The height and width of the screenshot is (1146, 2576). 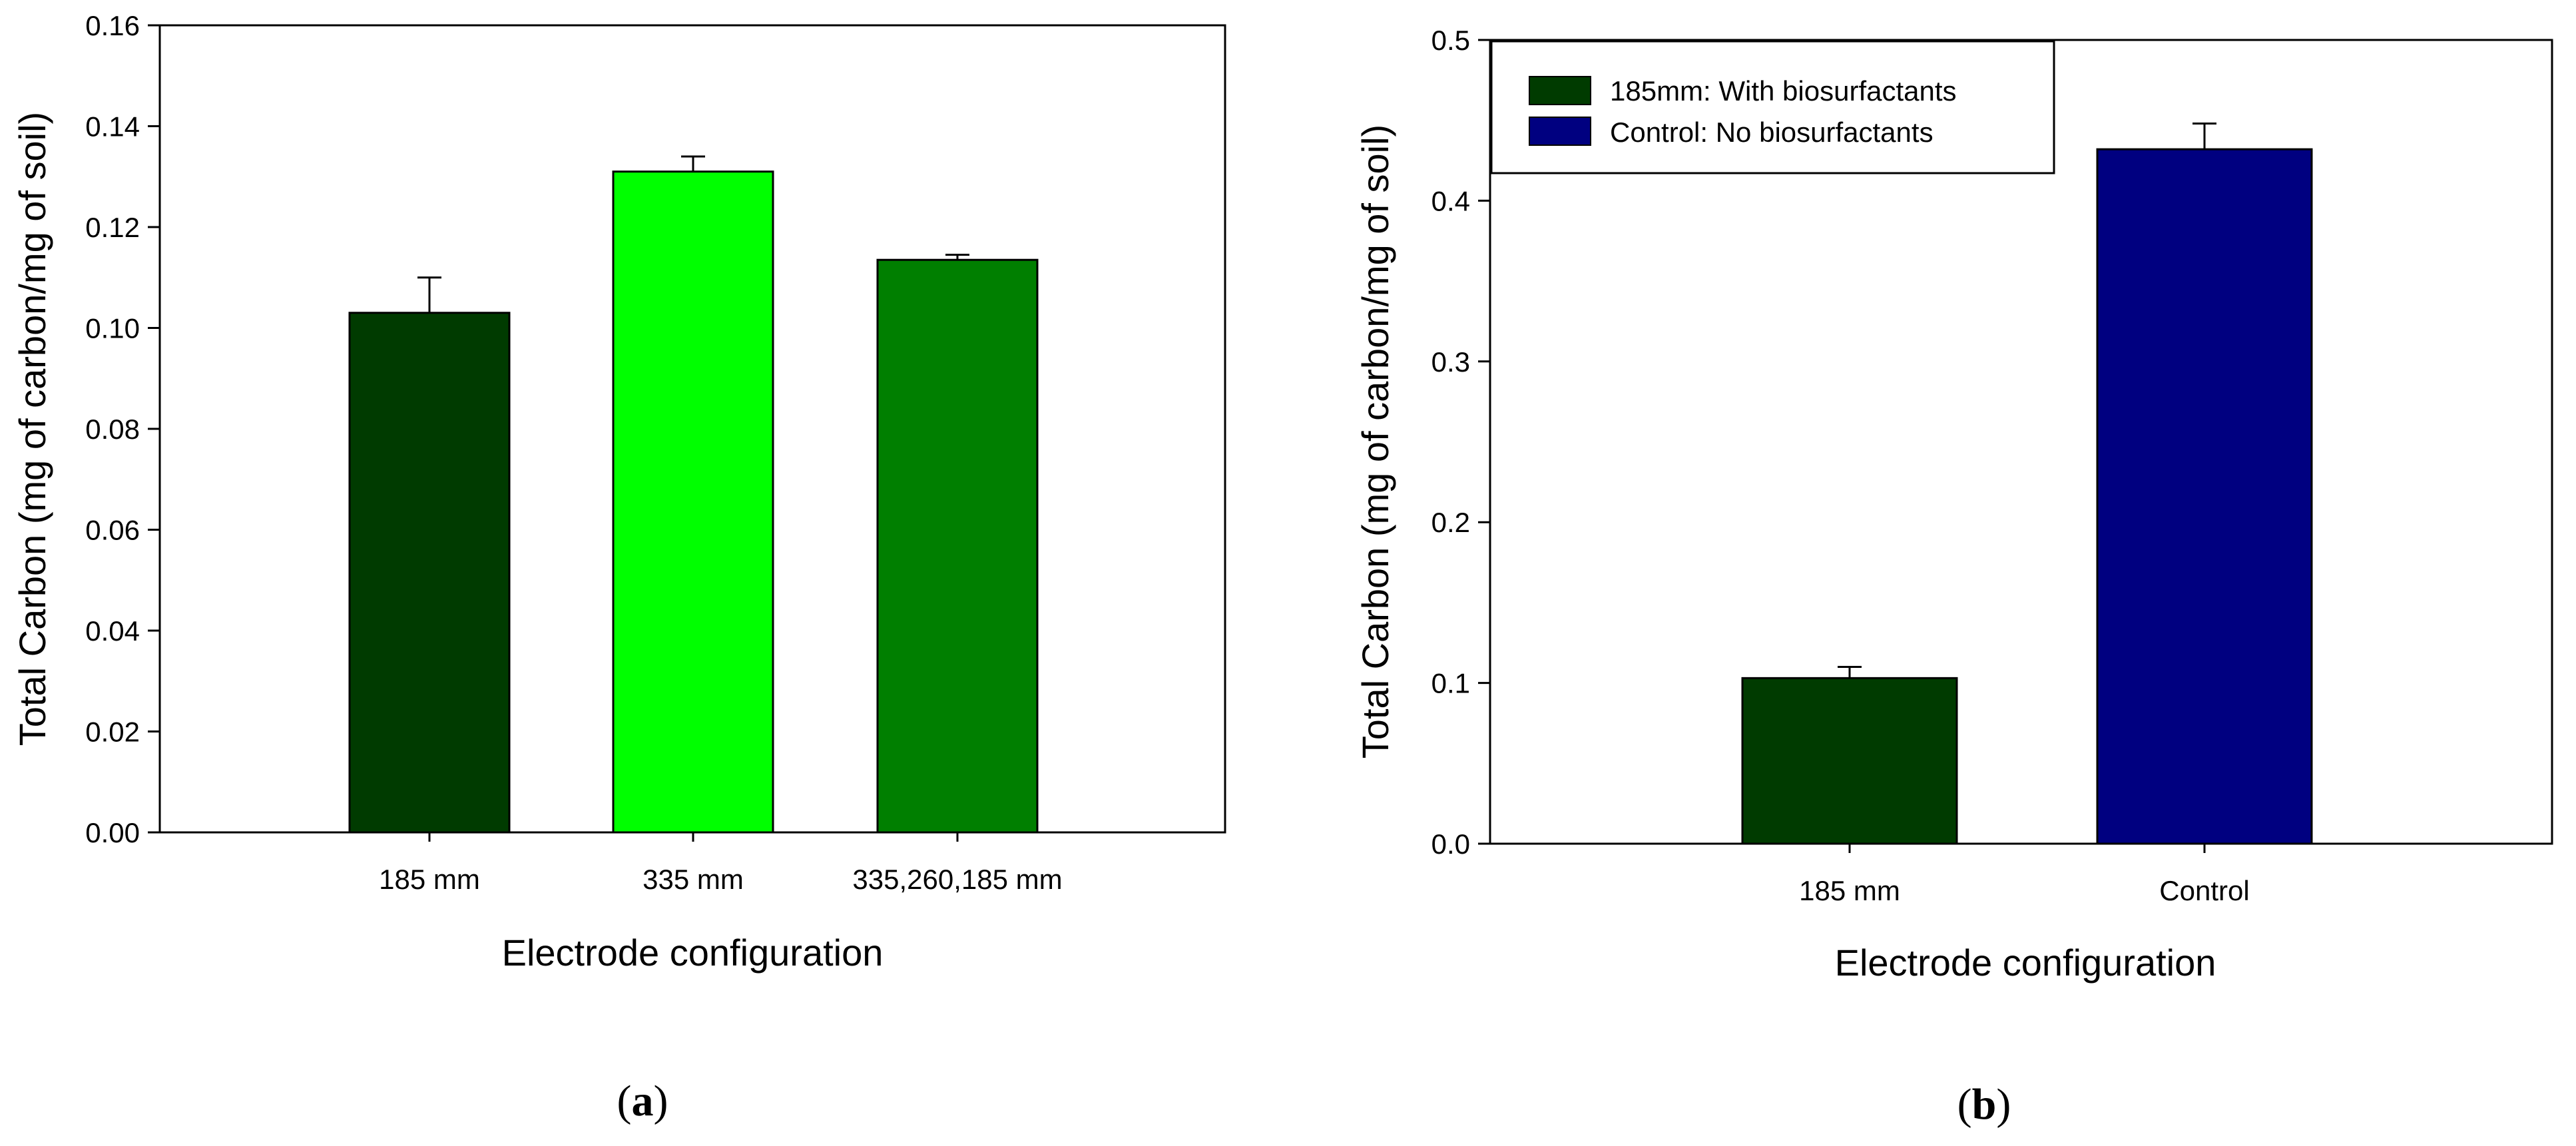 I want to click on x-tick-label-1: 335 mm, so click(x=693, y=879).